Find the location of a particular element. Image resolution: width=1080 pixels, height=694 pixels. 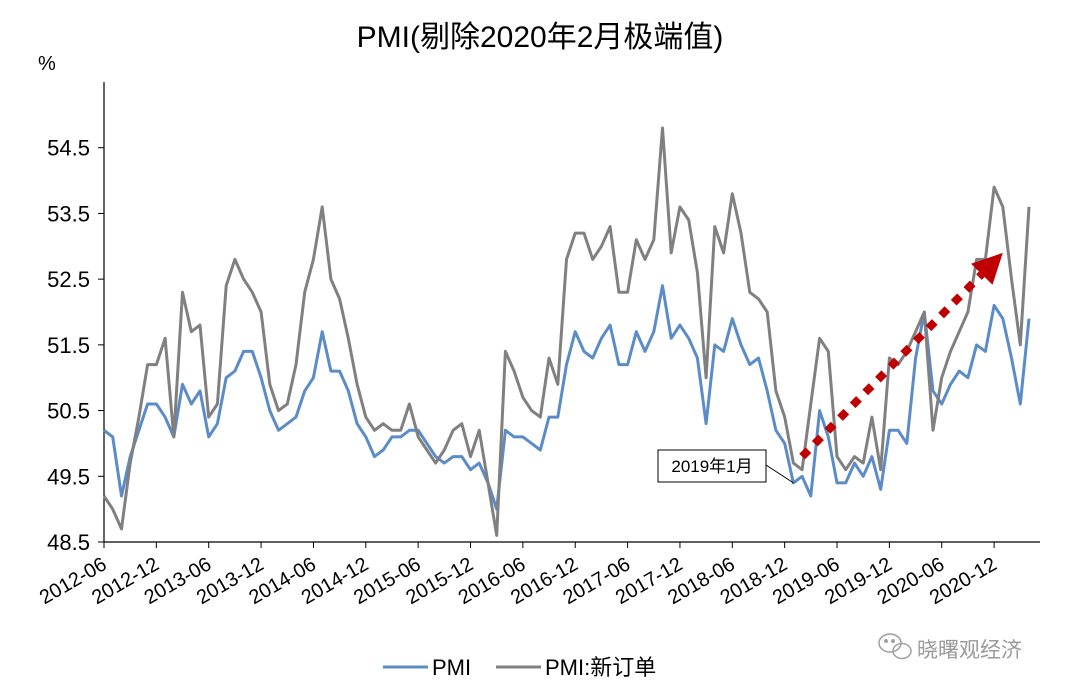

callout-label: 2019年1月 is located at coordinates (711, 466).